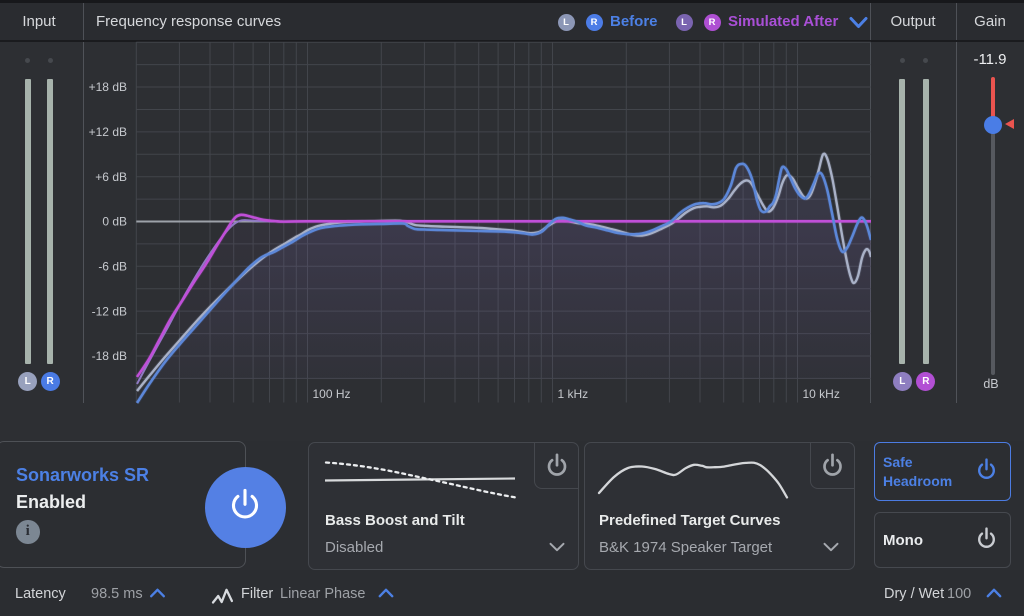 The height and width of the screenshot is (616, 1024). I want to click on svg-text: 1 kHz, so click(573, 394).